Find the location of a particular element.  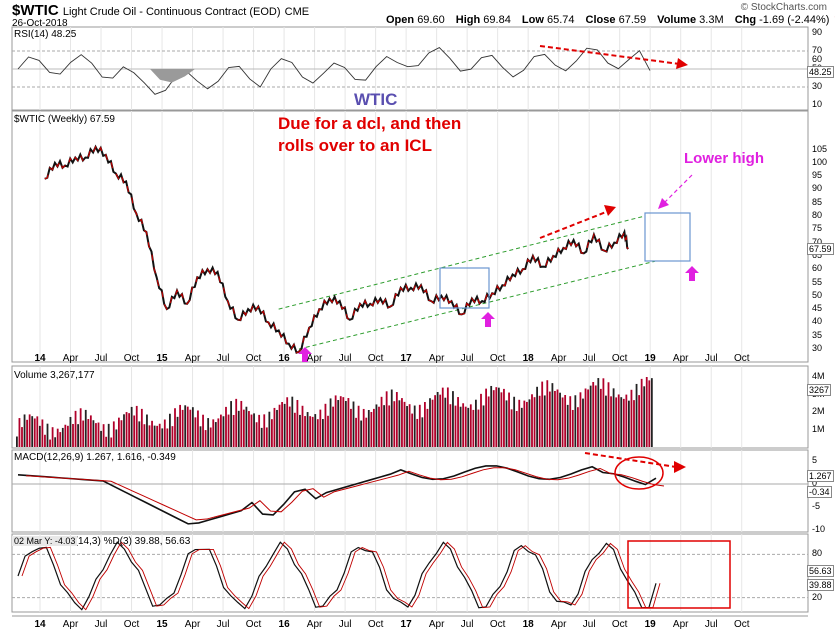

price-tick: 95 is located at coordinates (817, 175).